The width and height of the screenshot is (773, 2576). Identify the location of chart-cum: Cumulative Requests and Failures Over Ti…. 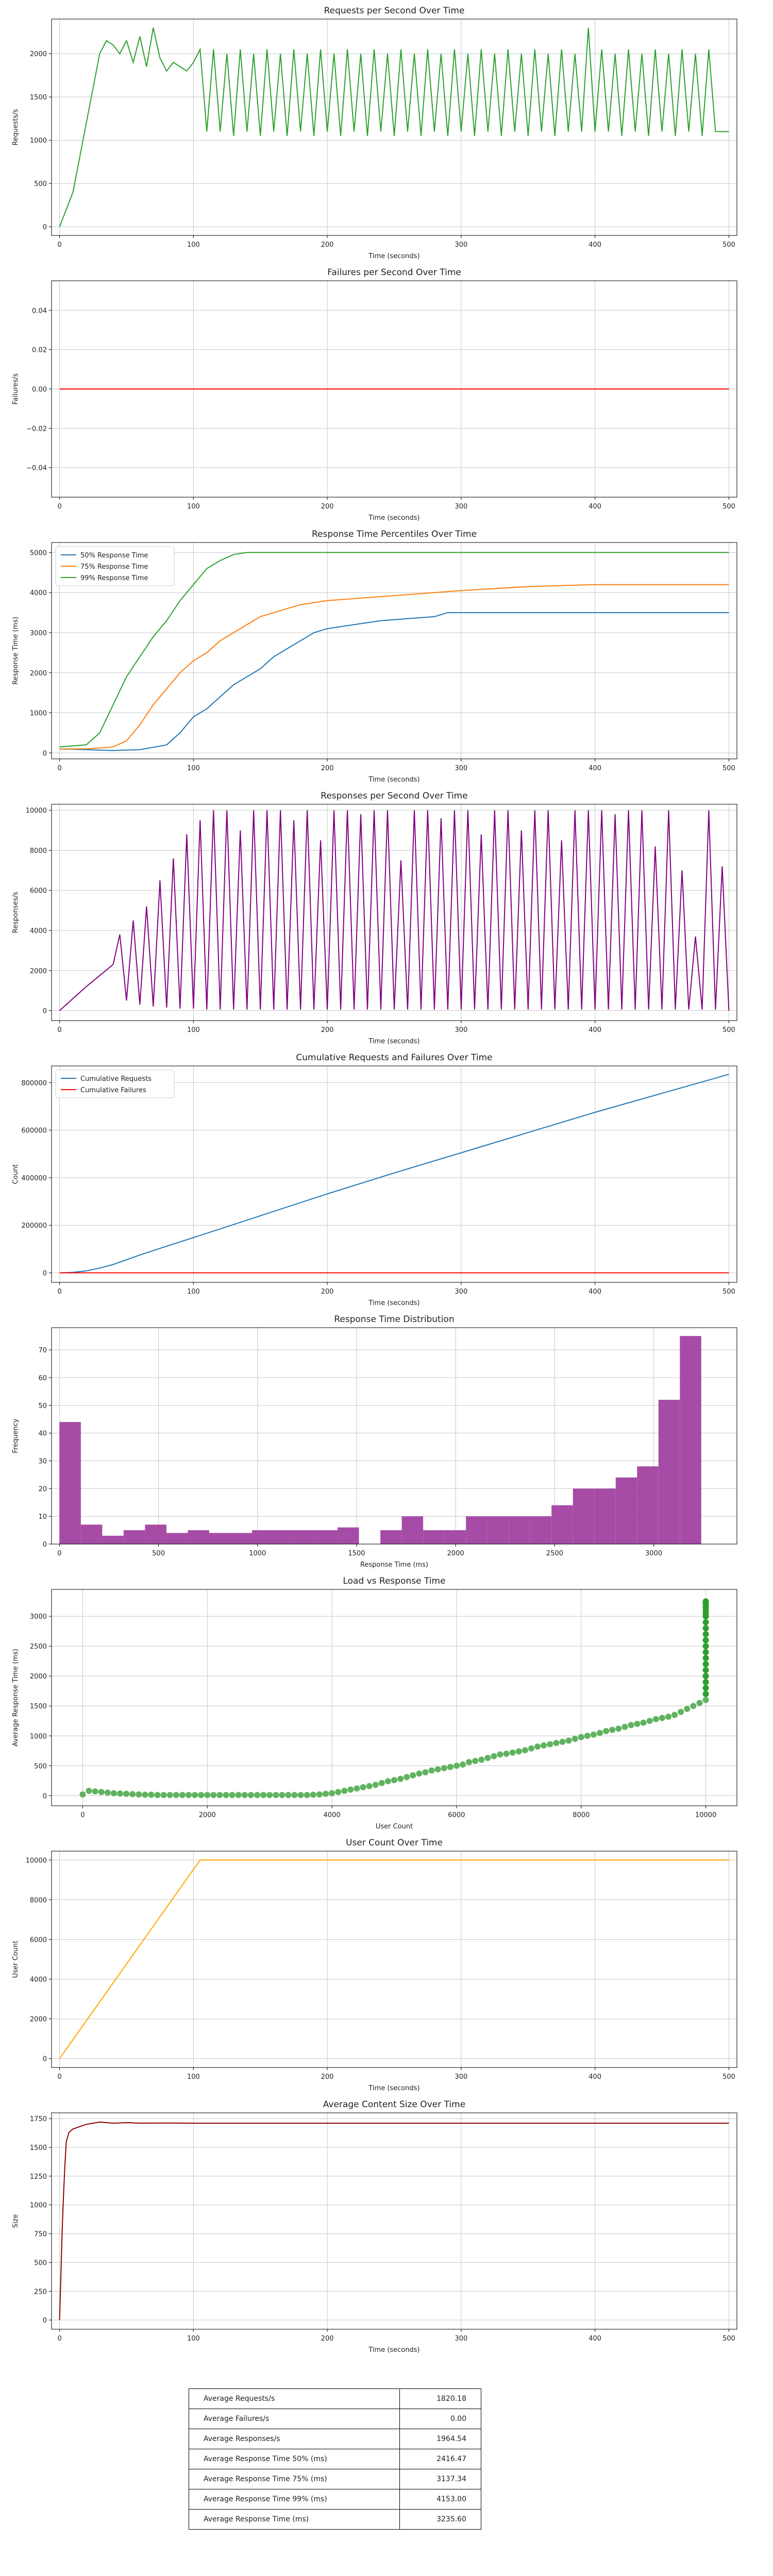
(374, 1180).